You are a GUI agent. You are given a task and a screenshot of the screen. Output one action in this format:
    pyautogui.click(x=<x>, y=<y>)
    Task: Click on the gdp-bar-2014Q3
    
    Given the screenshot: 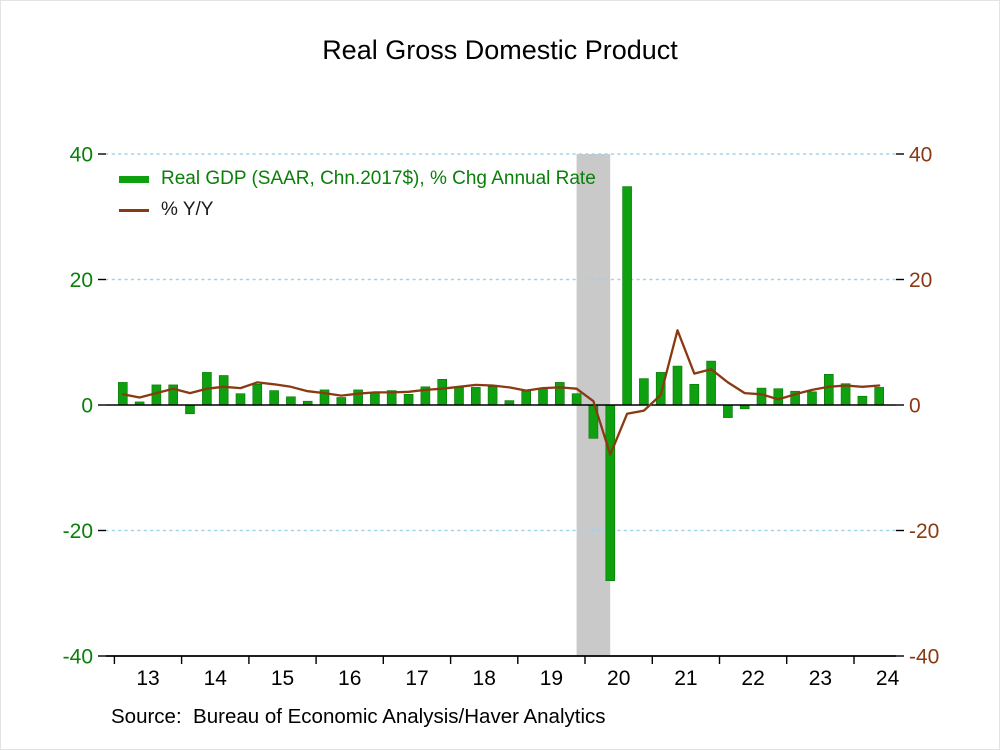 What is the action you would take?
    pyautogui.click(x=223, y=390)
    